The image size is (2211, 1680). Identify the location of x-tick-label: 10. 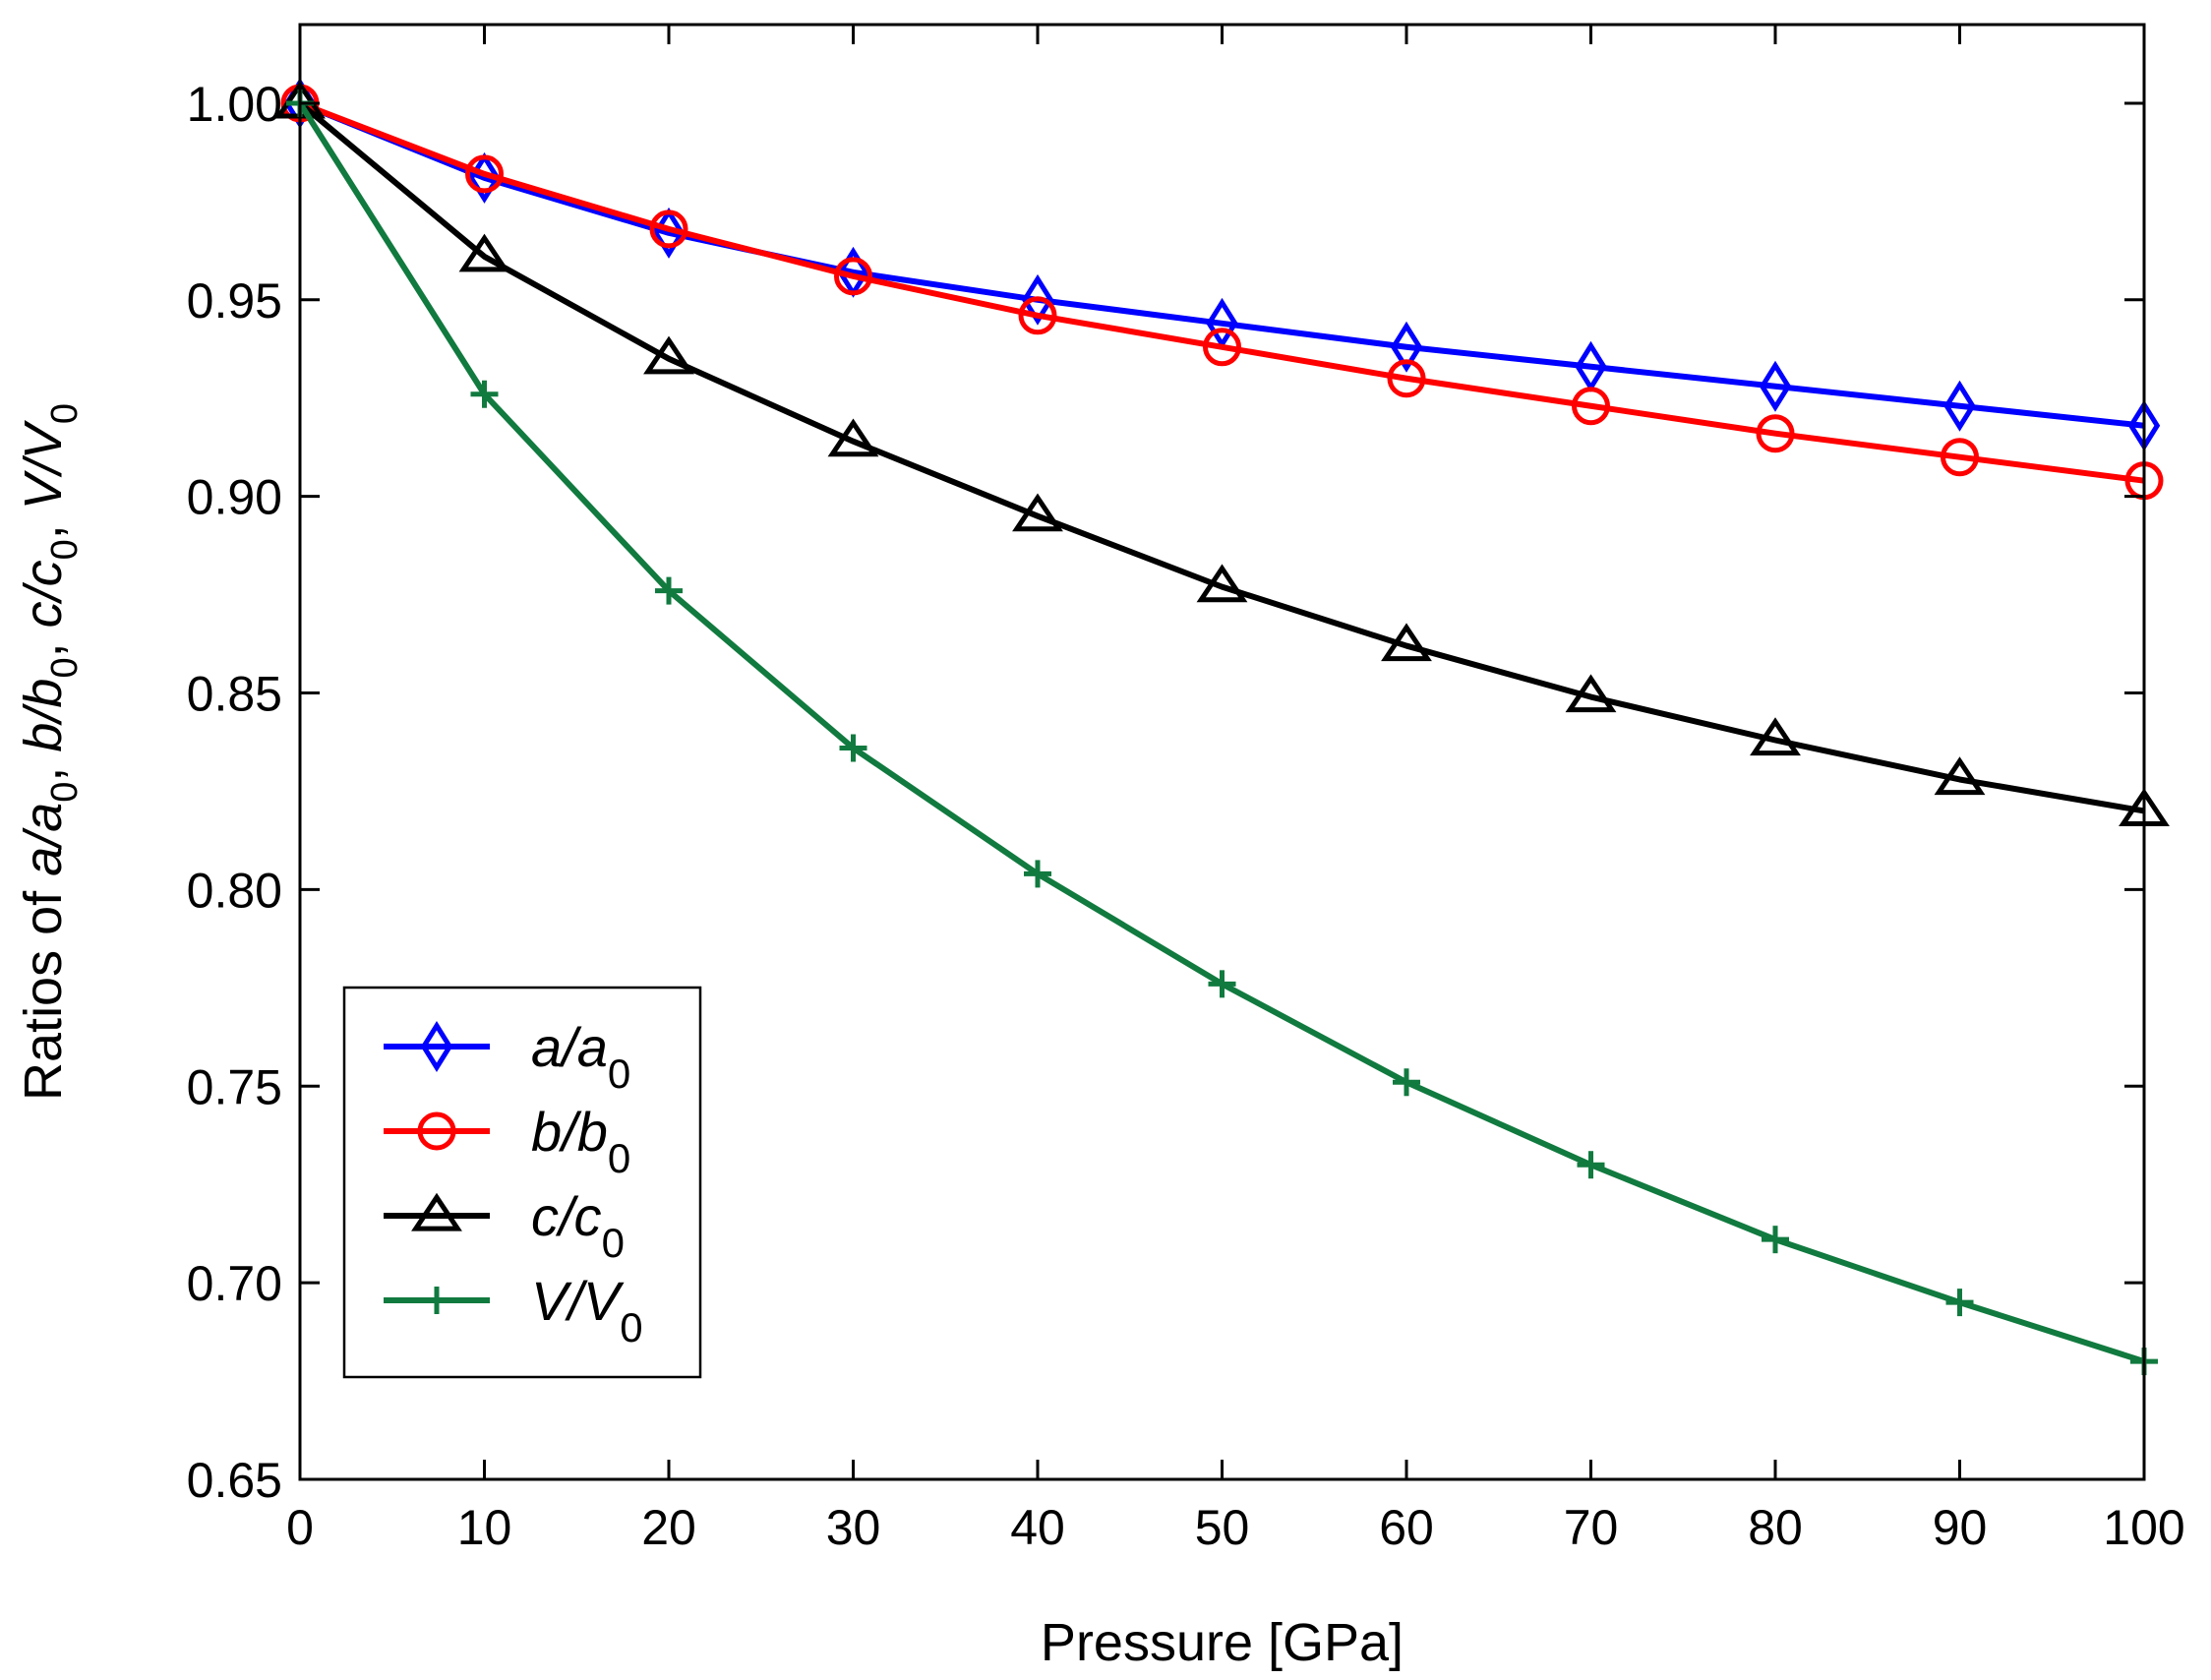
(484, 1527).